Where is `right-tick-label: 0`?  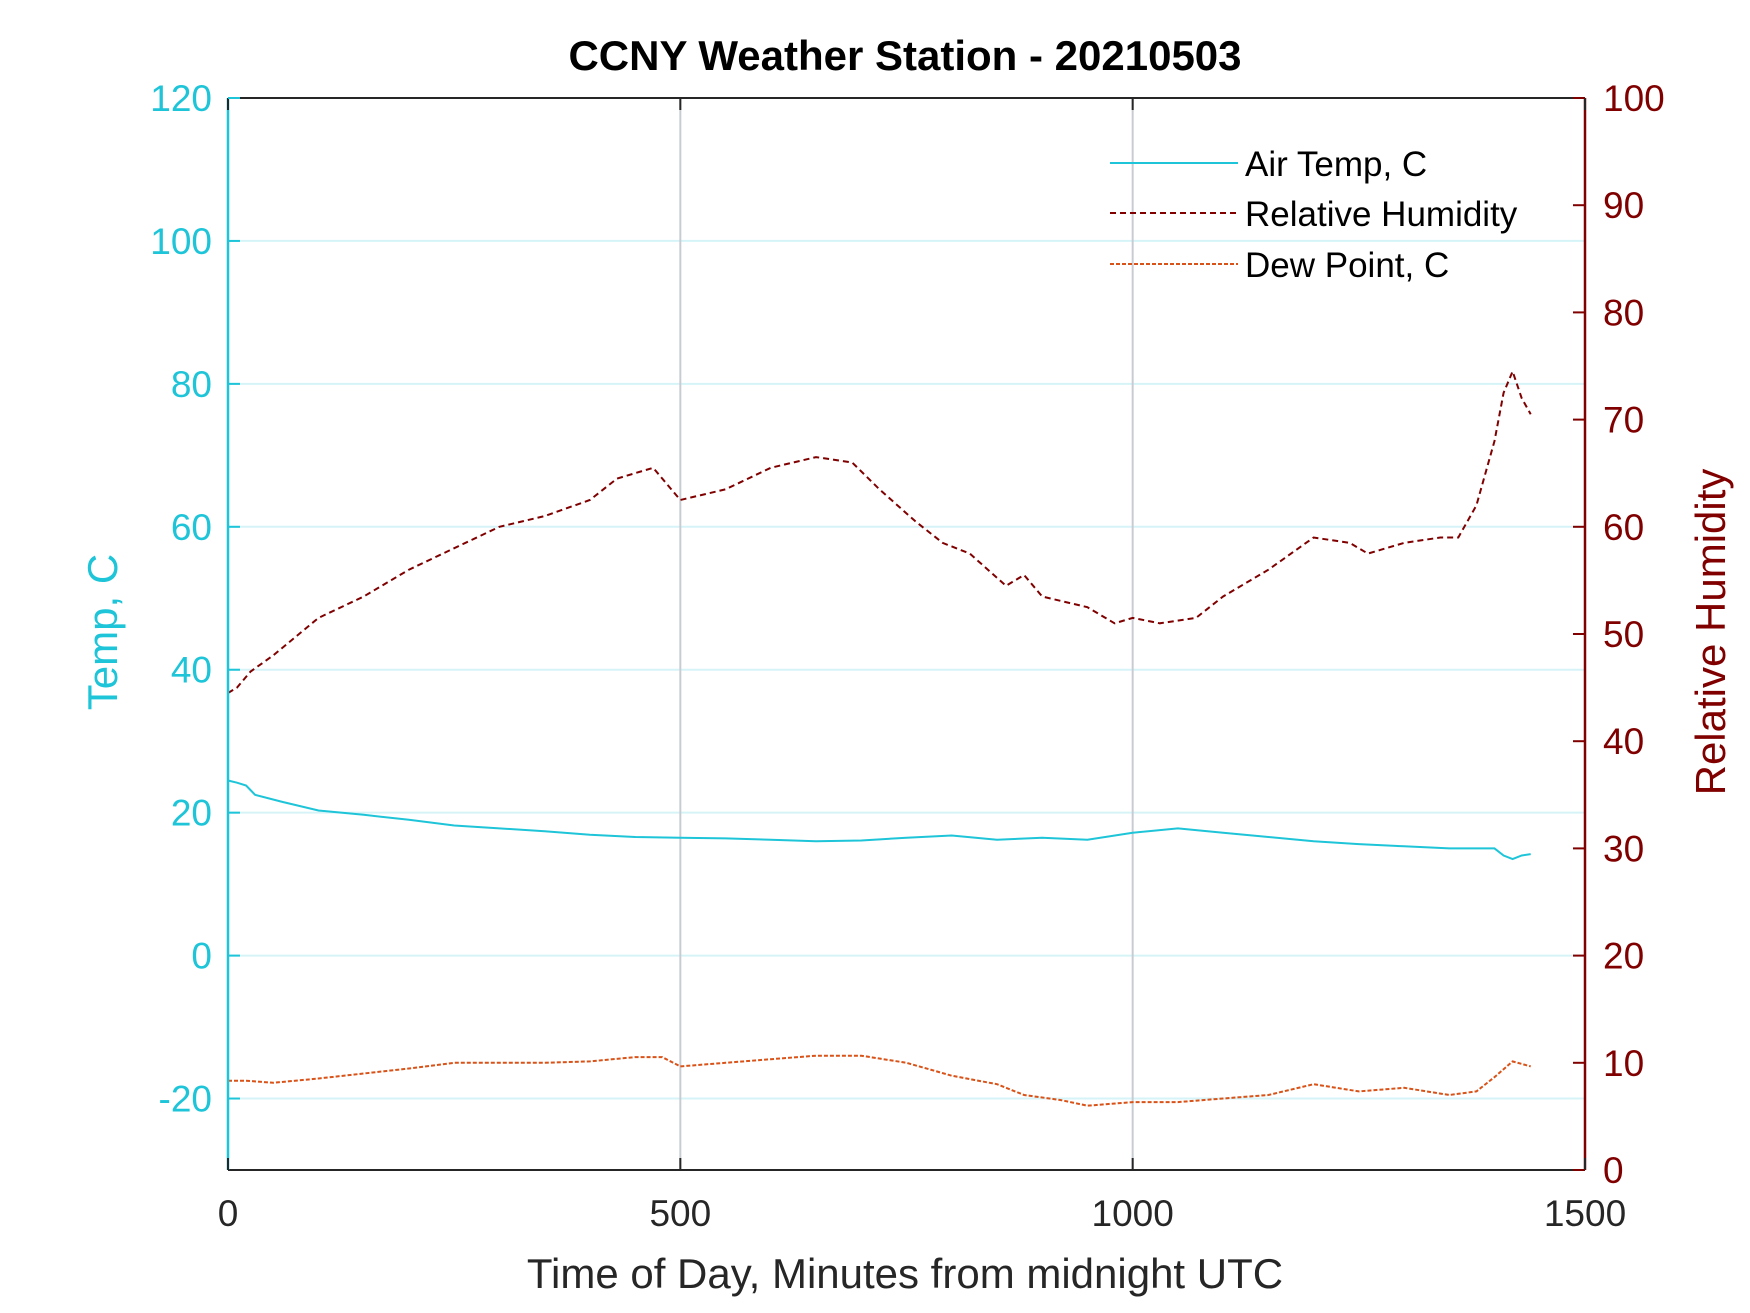 right-tick-label: 0 is located at coordinates (1613, 1170).